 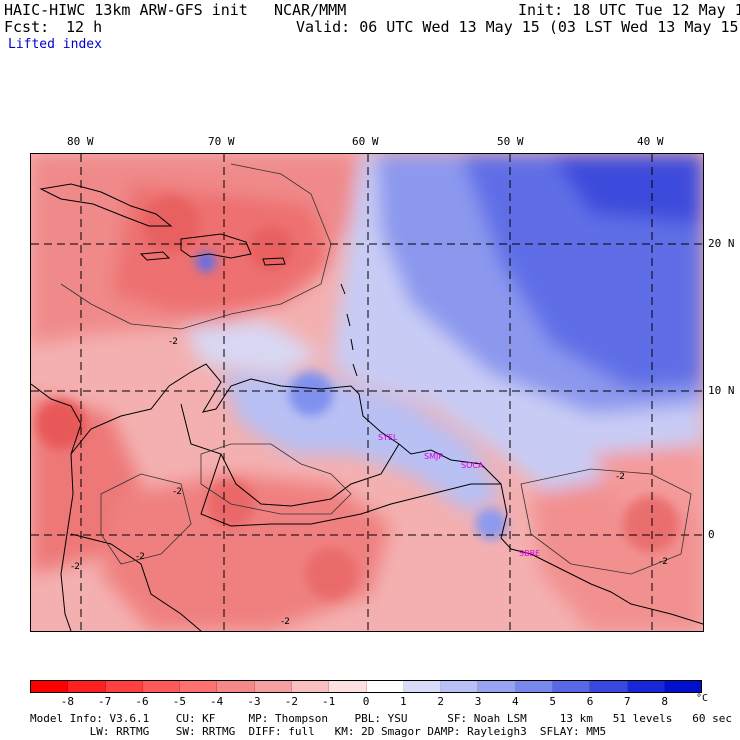 I want to click on contour-southeast, so click(x=606, y=521).